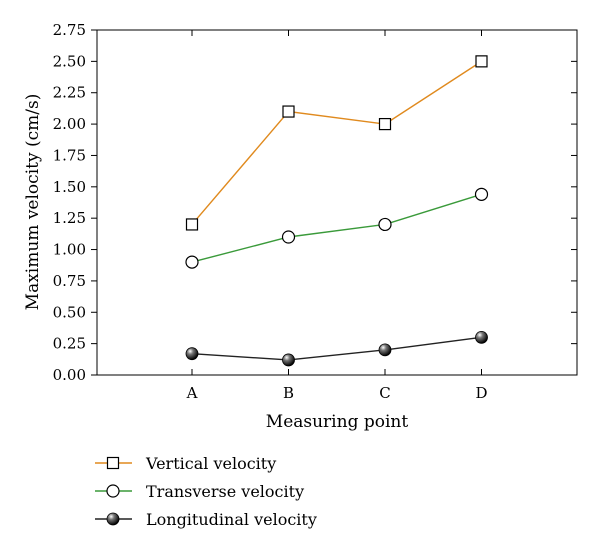  I want to click on y-tick-label: 1.25, so click(69, 218).